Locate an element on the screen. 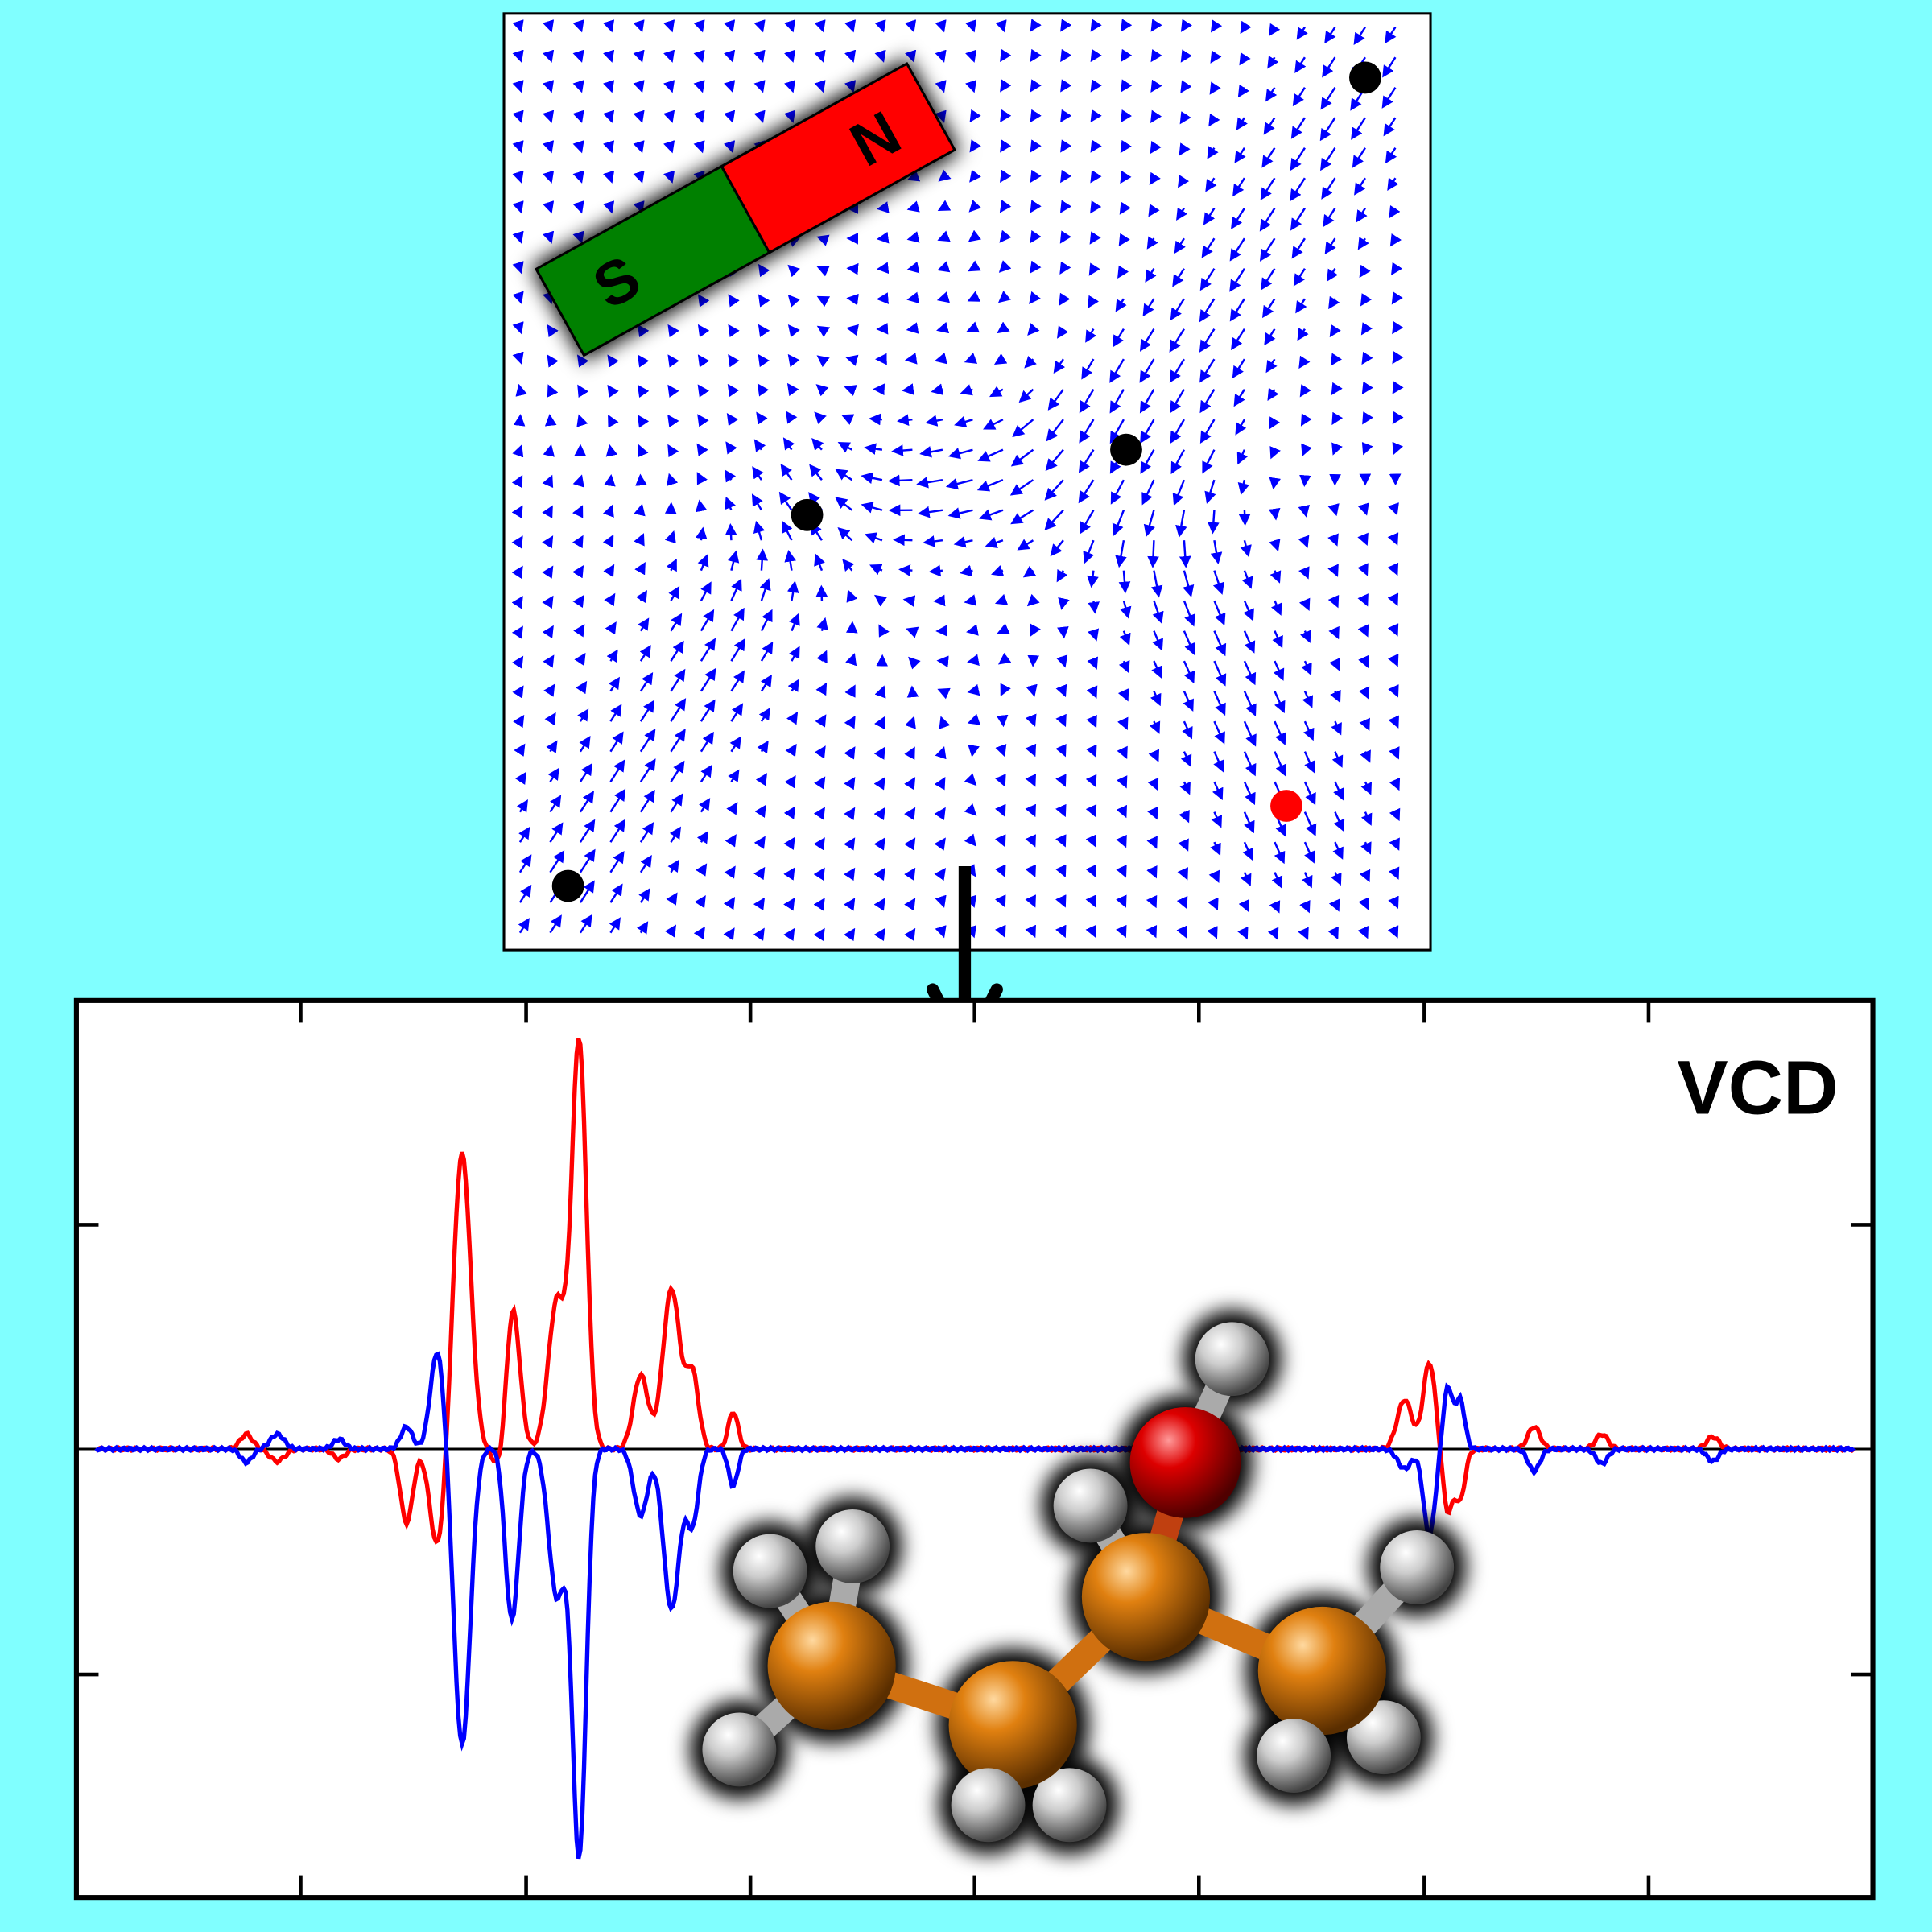 The height and width of the screenshot is (1932, 1932). nucleus is located at coordinates (807, 514).